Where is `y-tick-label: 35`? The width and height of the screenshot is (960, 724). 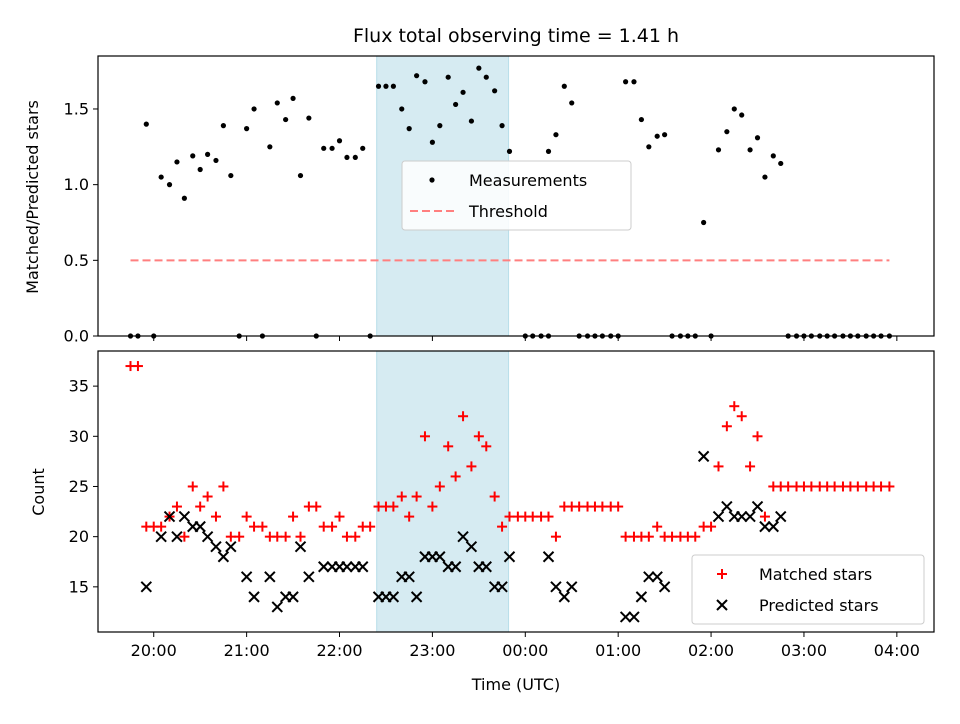
y-tick-label: 35 is located at coordinates (79, 386).